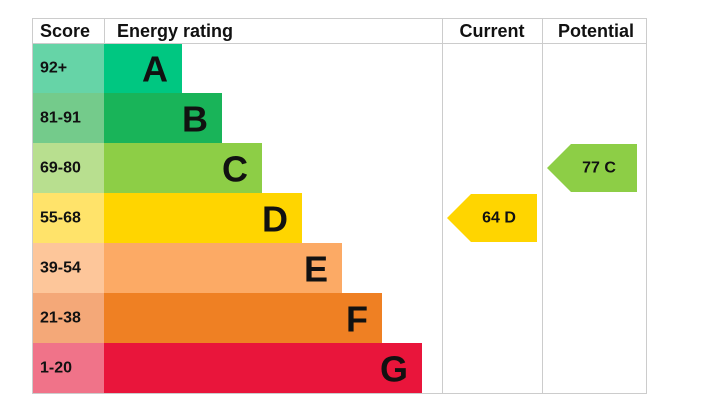 Image resolution: width=706 pixels, height=417 pixels. What do you see at coordinates (499, 218) in the screenshot?
I see `current-label: 64 D` at bounding box center [499, 218].